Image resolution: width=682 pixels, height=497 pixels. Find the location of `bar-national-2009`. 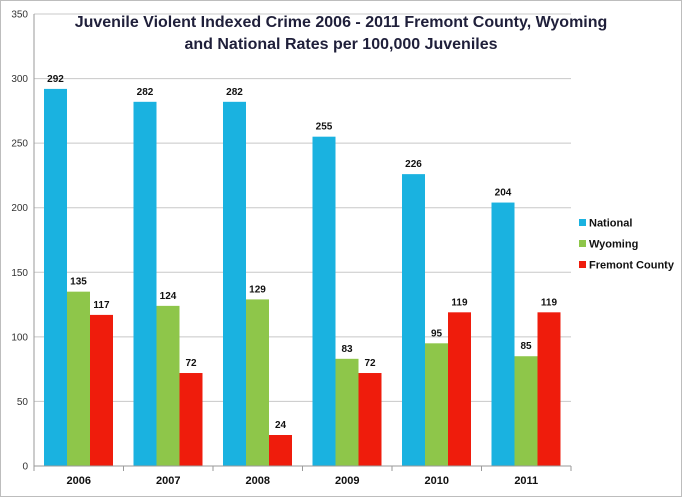

bar-national-2009 is located at coordinates (324, 301).